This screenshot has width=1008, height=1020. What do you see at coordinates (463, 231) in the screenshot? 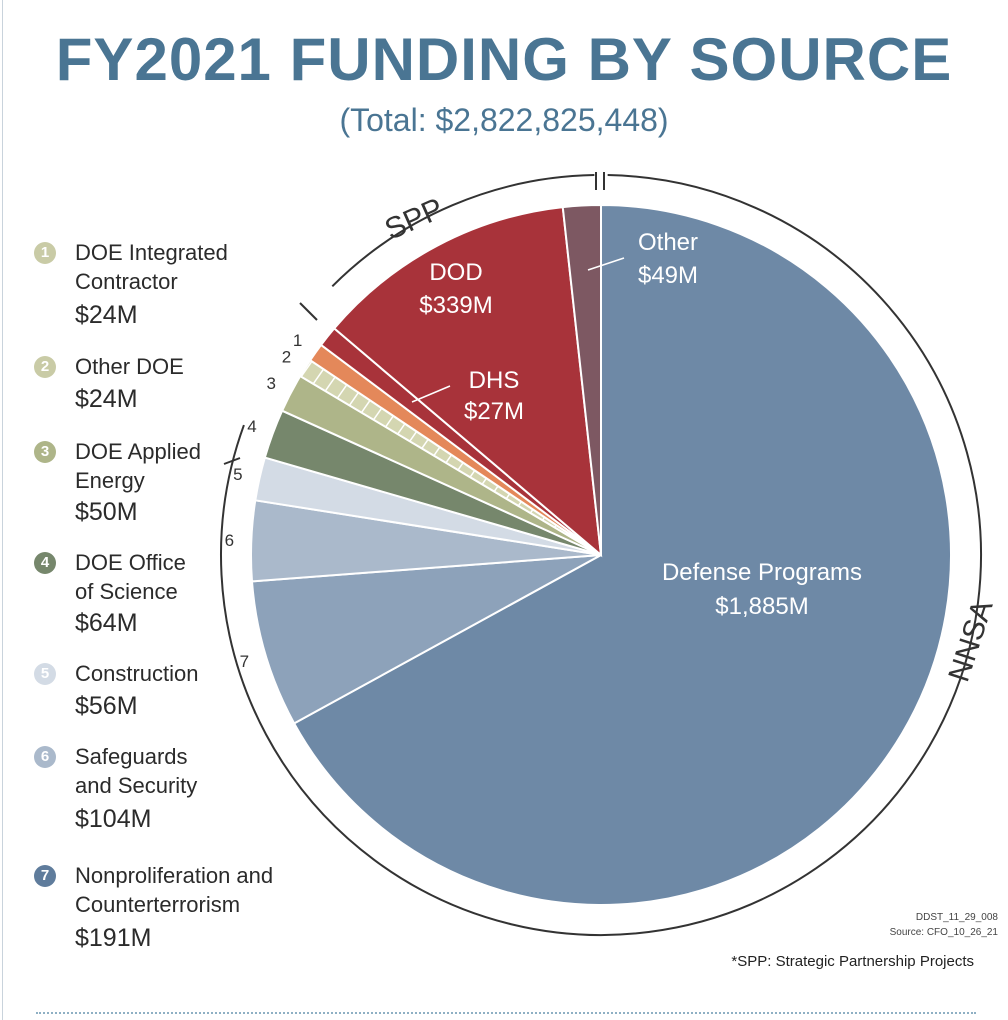
I see `spp-bracket-arc` at bounding box center [463, 231].